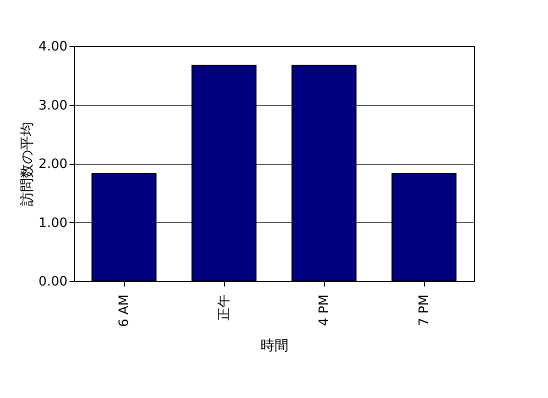  What do you see at coordinates (124, 311) in the screenshot?
I see `x-tick-label: 6 AM` at bounding box center [124, 311].